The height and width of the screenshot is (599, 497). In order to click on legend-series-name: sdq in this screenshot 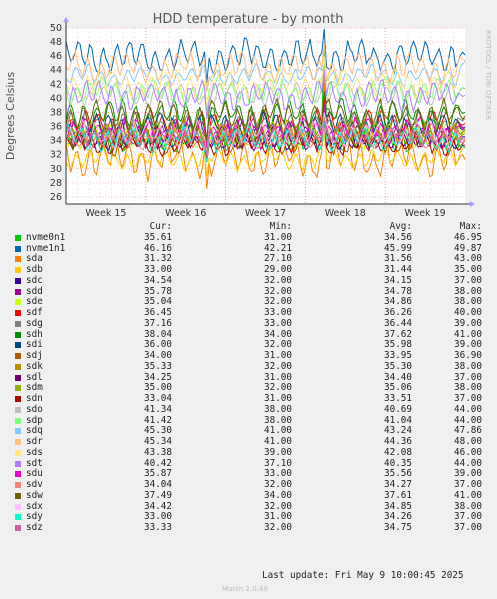, I will do `click(34, 431)`.